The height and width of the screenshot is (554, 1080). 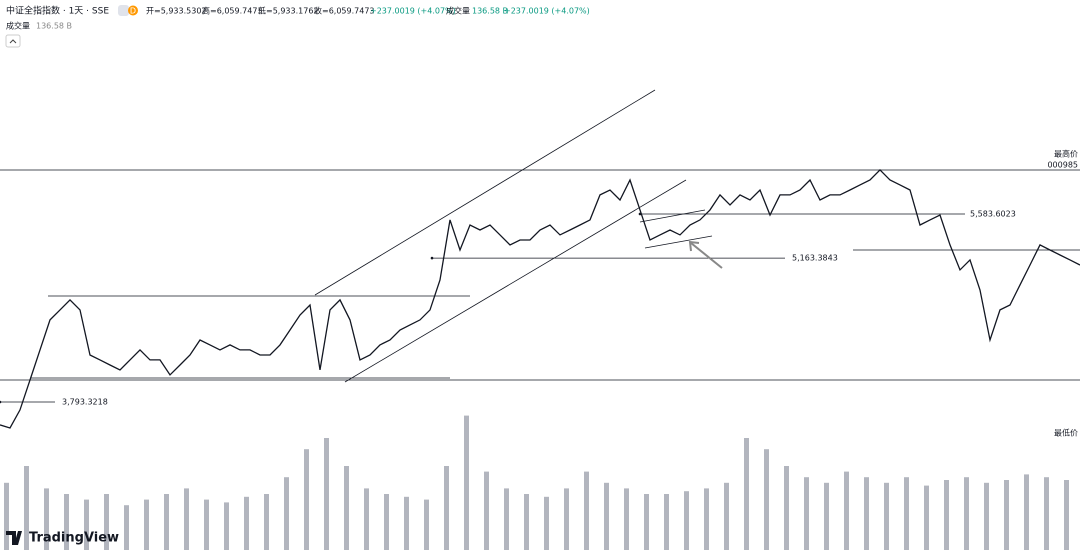 What do you see at coordinates (1062, 165) in the screenshot?
I see `right-code: 000985` at bounding box center [1062, 165].